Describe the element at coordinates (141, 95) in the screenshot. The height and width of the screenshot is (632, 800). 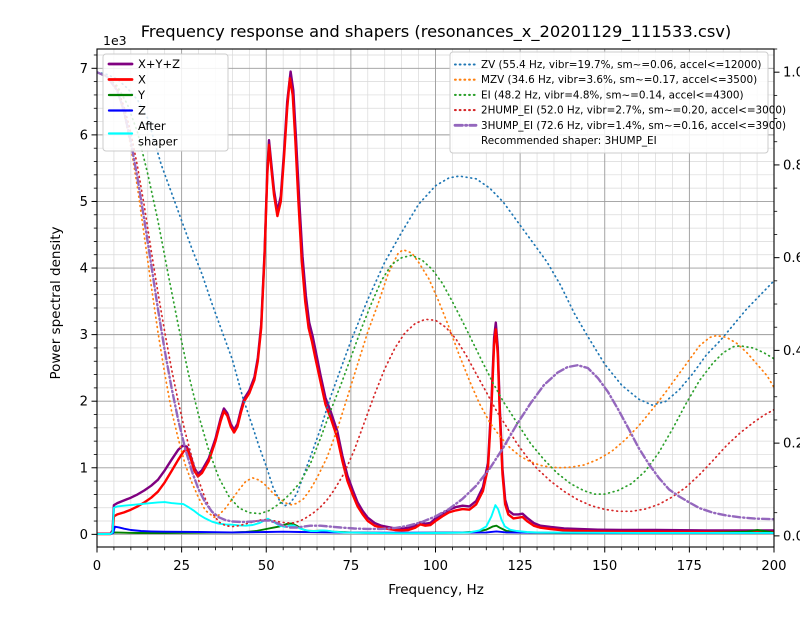
I see `legend-item-label: Y` at that location.